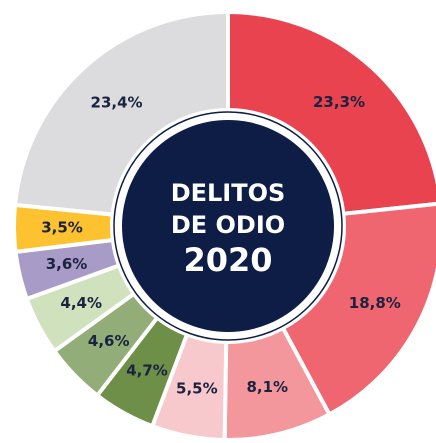  Describe the element at coordinates (67, 264) in the screenshot. I see `value-label: 3,6%` at that location.